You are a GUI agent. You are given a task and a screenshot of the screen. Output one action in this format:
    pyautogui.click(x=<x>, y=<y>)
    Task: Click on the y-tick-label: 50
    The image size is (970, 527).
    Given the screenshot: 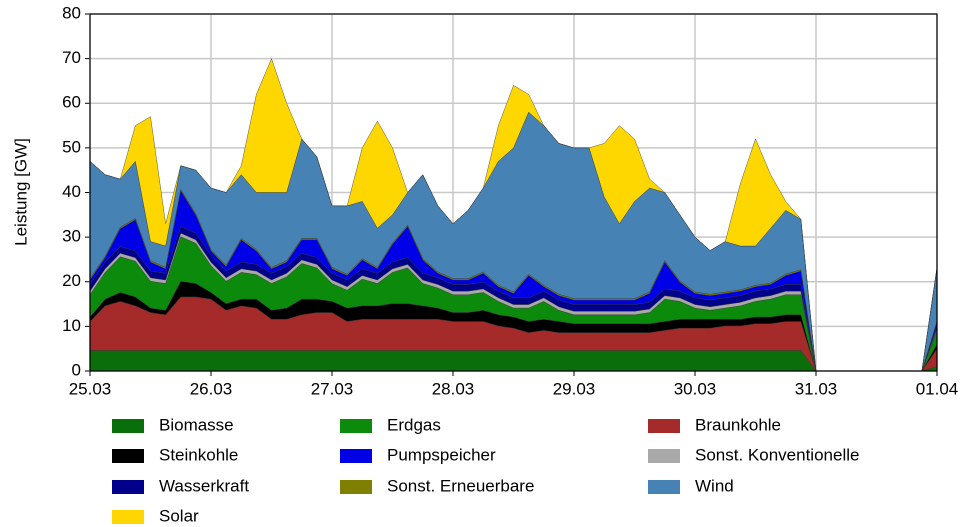 What is the action you would take?
    pyautogui.click(x=71, y=146)
    